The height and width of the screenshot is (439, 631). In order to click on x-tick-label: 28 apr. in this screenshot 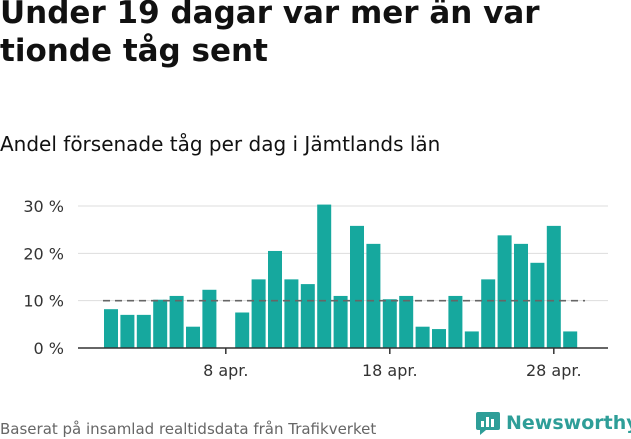, I will do `click(554, 370)`.